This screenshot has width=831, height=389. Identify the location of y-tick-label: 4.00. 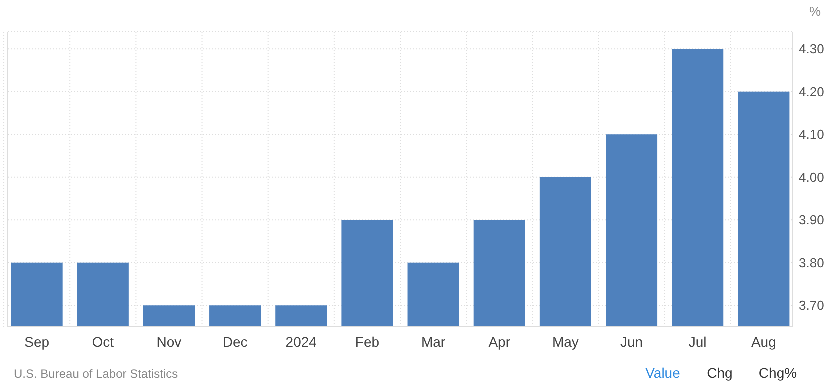
(811, 177).